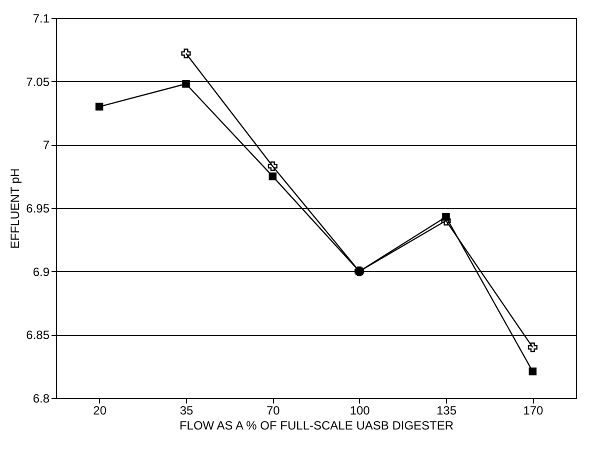 The image size is (602, 463). Describe the element at coordinates (273, 411) in the screenshot. I see `x-tick-label: 70` at that location.